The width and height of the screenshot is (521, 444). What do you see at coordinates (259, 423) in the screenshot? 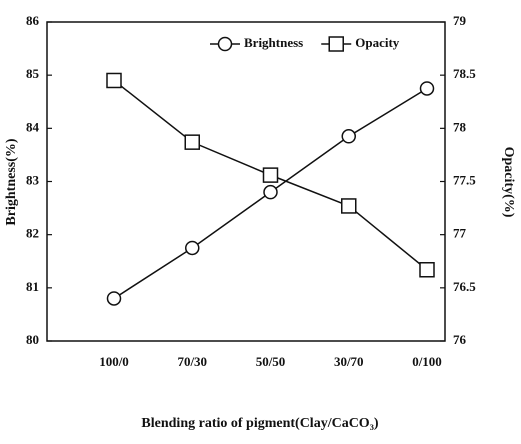
I see `x-axis-label: Blending ratio of pigment(Clay/CaCO₃)` at bounding box center [259, 423].